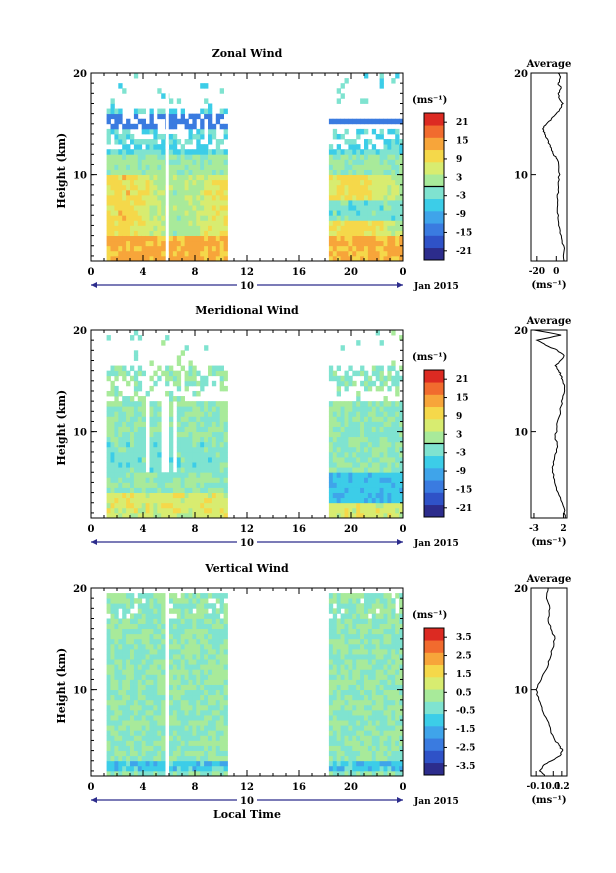 The image size is (616, 873). What do you see at coordinates (461, 197) in the screenshot?
I see `colorbar-tick-label: -3` at bounding box center [461, 197].